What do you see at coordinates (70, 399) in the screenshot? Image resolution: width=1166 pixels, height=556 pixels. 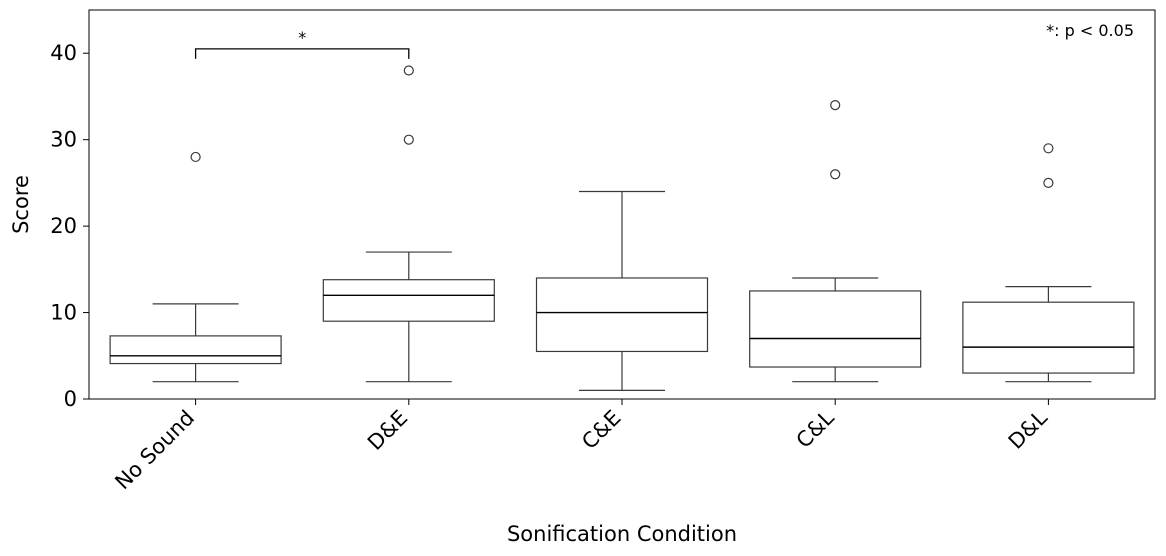 I see `y-tick-label: 0` at bounding box center [70, 399].